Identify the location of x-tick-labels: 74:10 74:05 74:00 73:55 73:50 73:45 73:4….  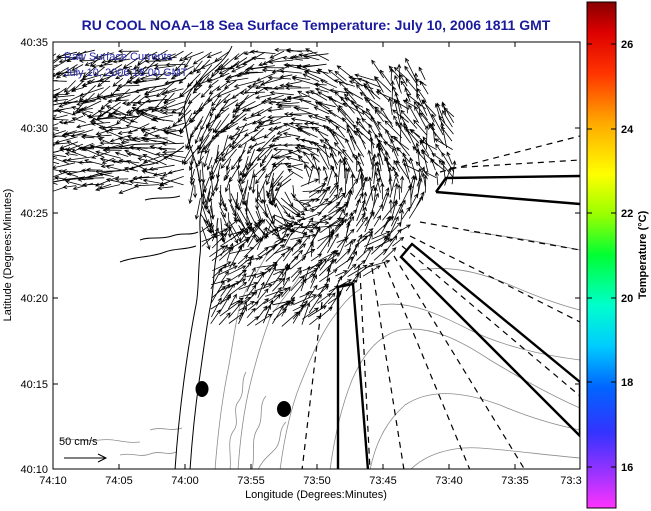
(310, 481).